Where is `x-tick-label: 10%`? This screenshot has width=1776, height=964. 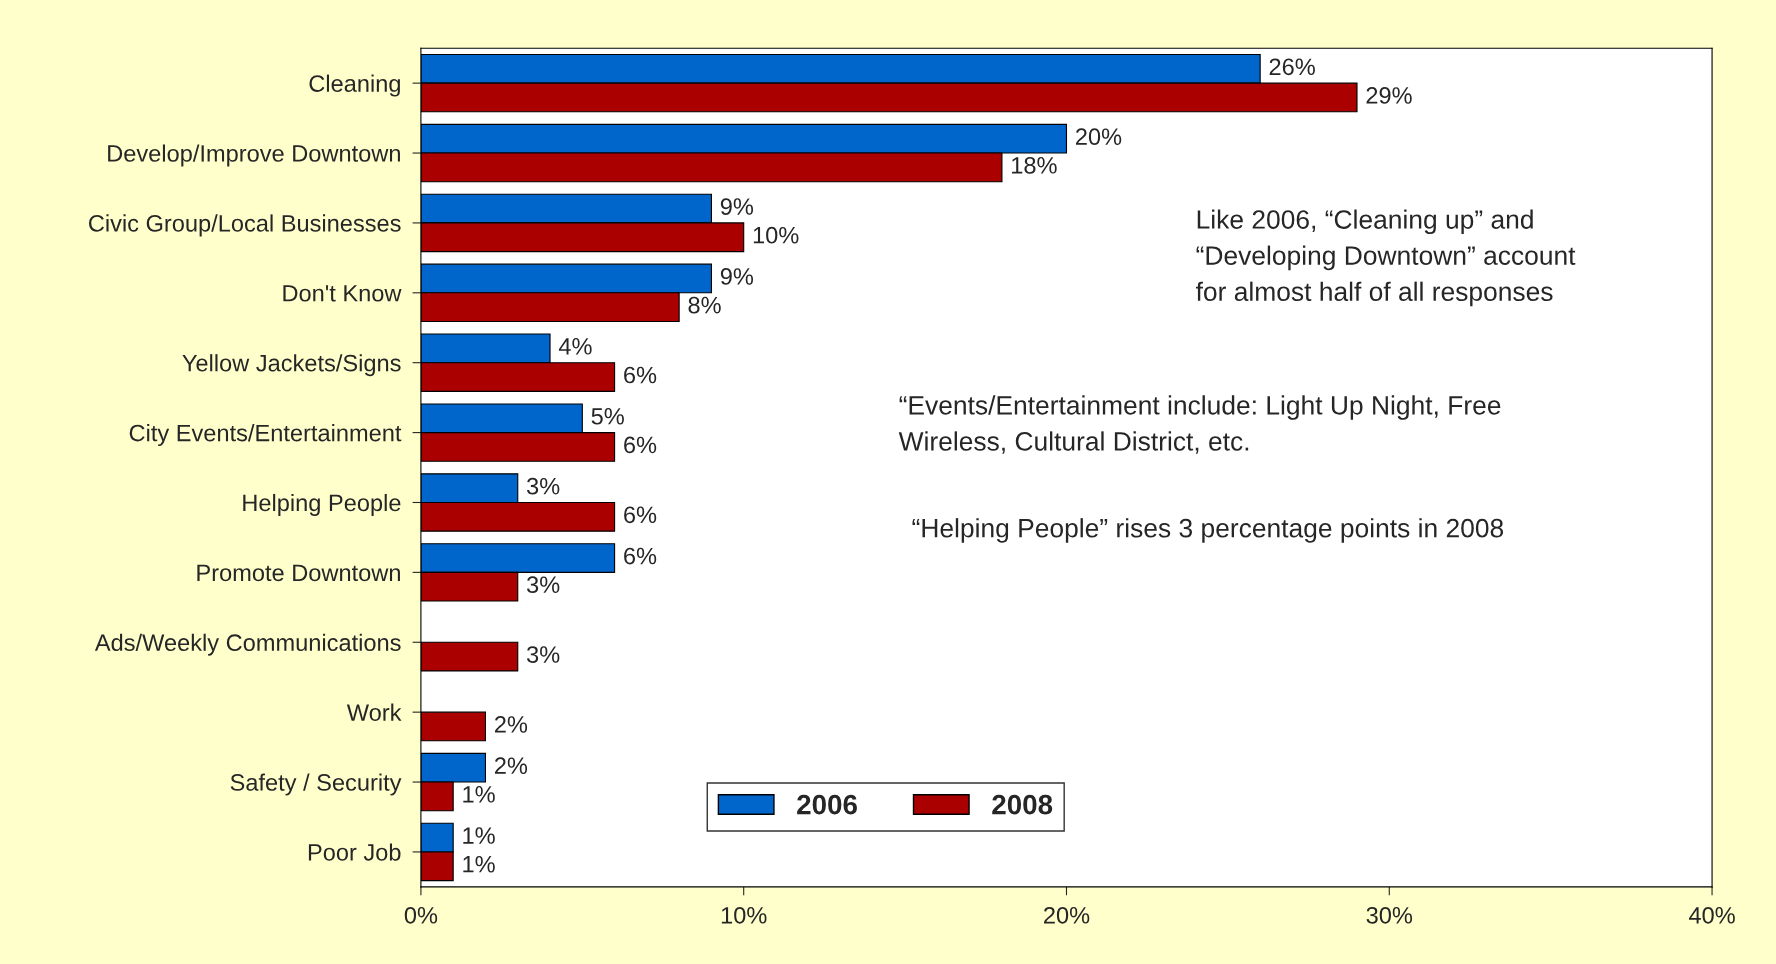
x-tick-label: 10% is located at coordinates (744, 915).